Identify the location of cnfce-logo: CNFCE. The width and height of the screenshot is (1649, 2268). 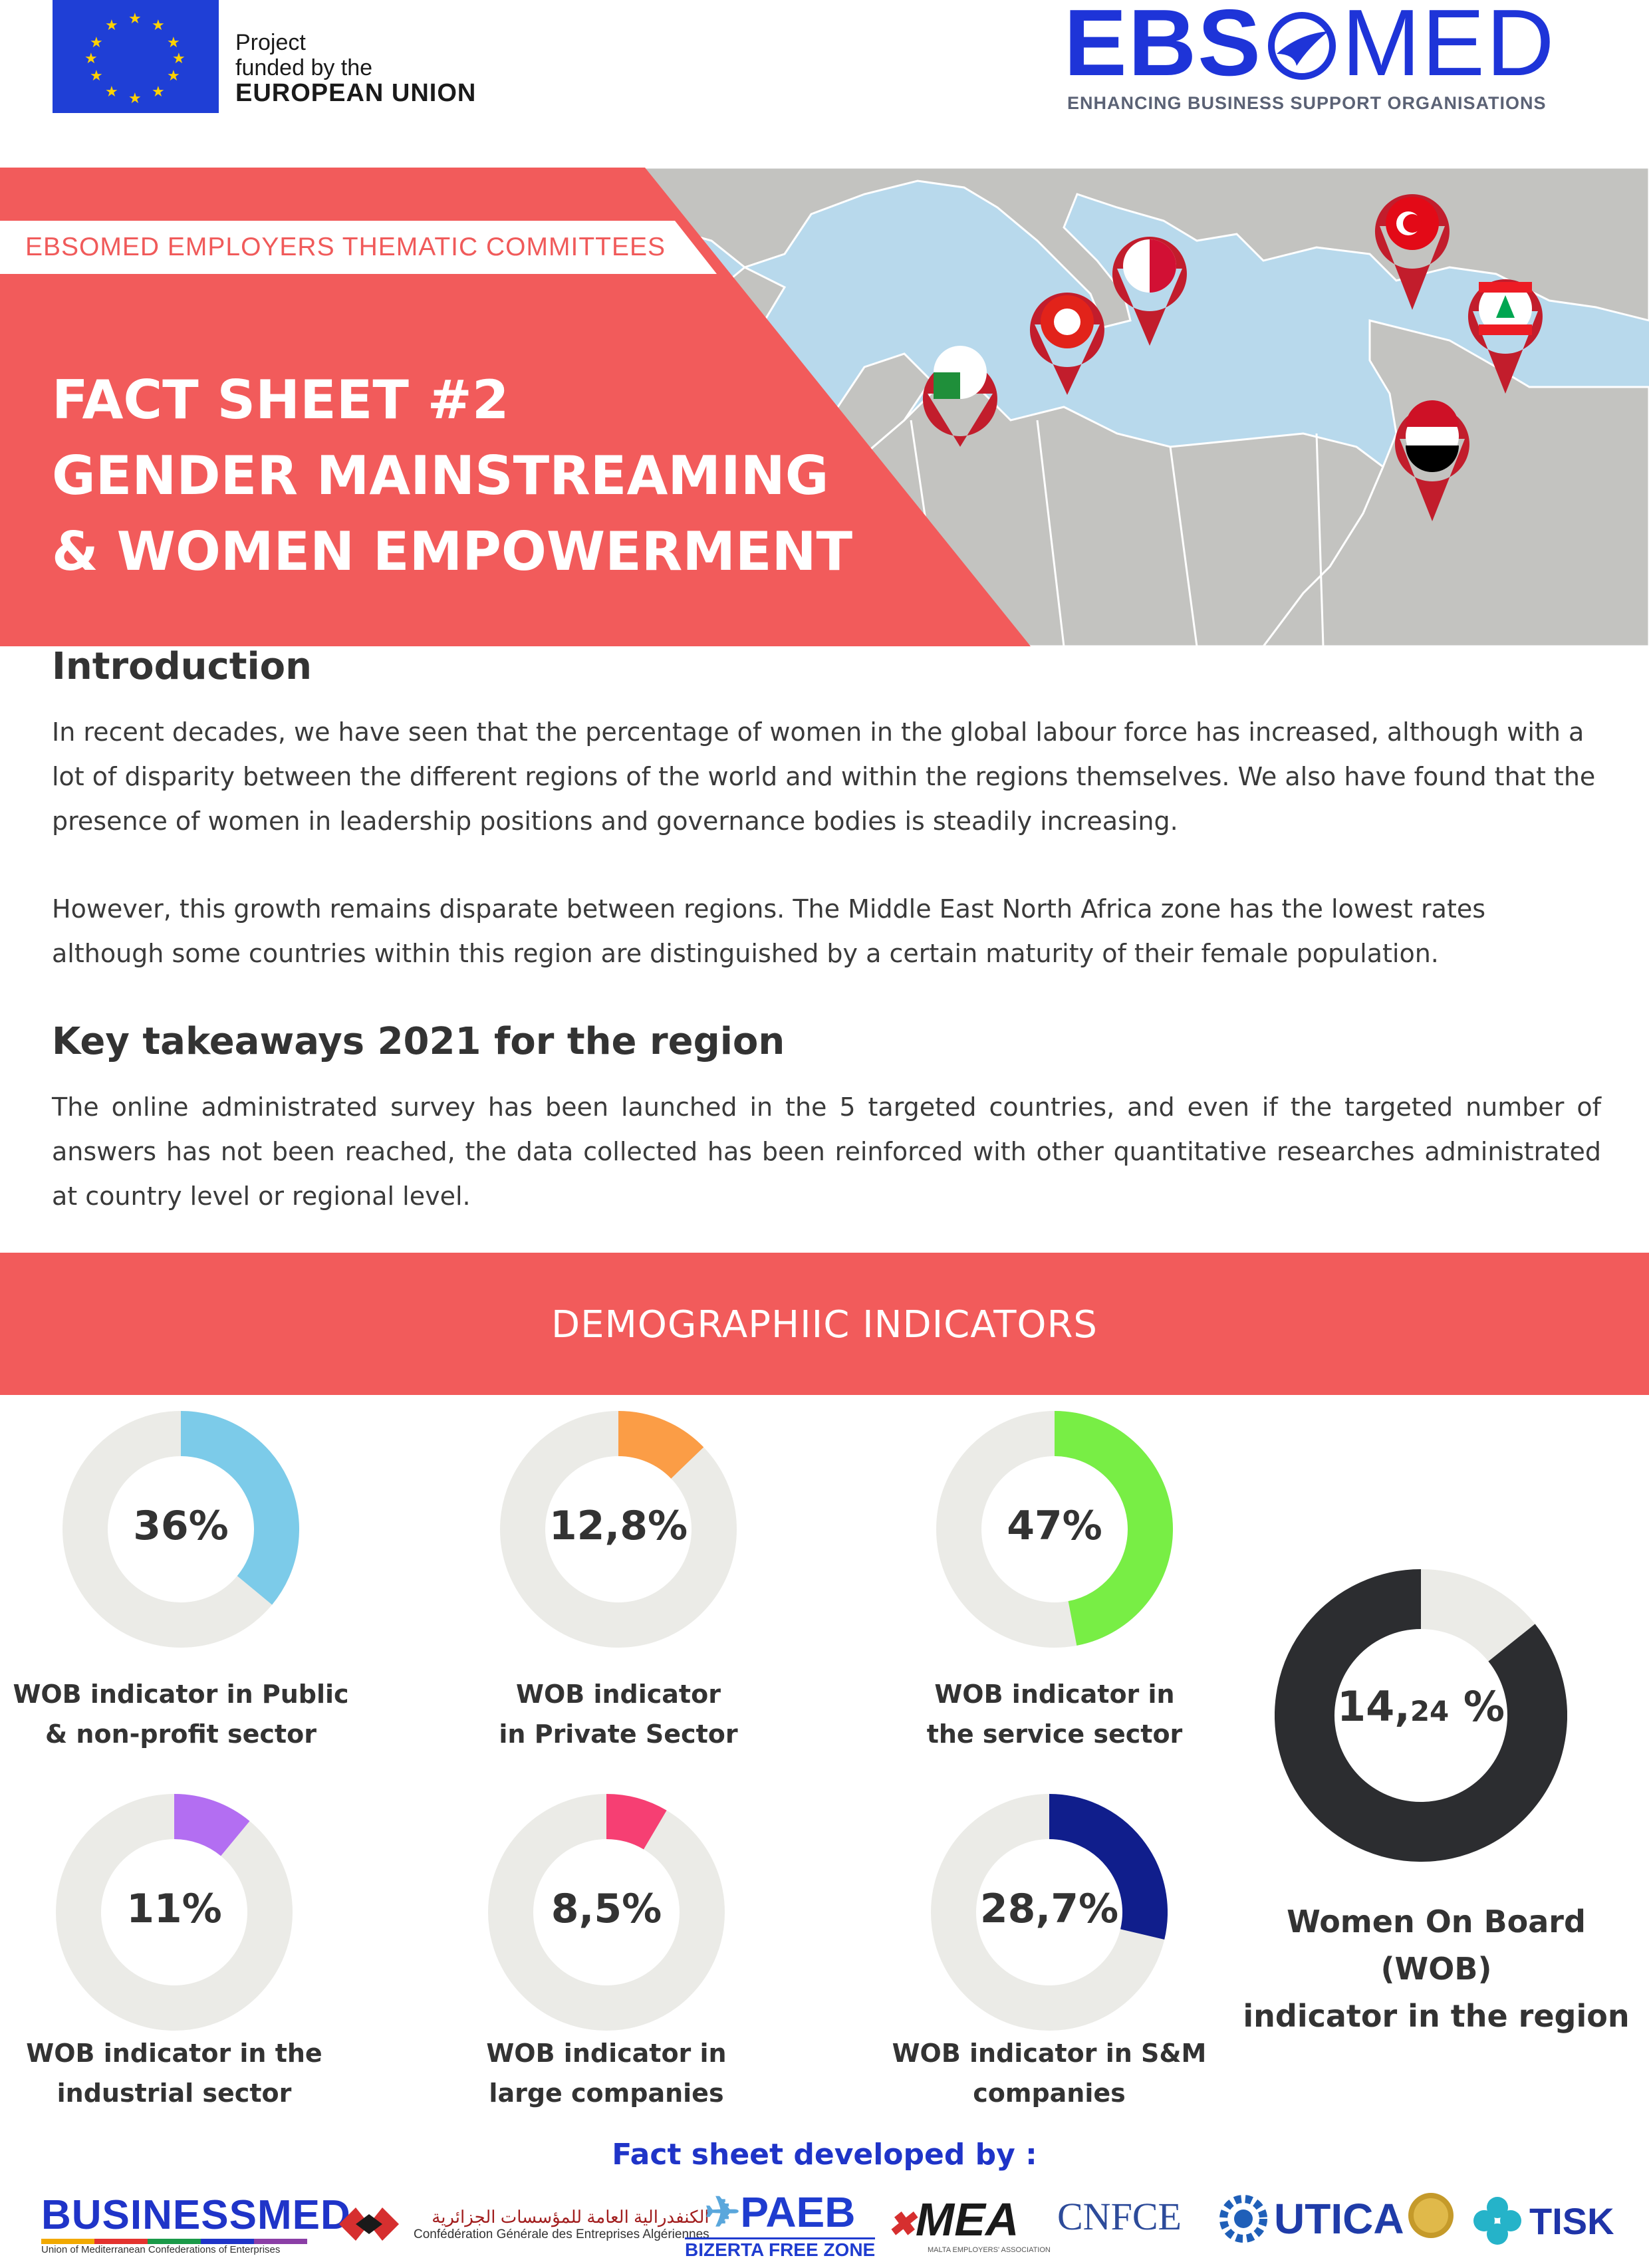
(1119, 2216).